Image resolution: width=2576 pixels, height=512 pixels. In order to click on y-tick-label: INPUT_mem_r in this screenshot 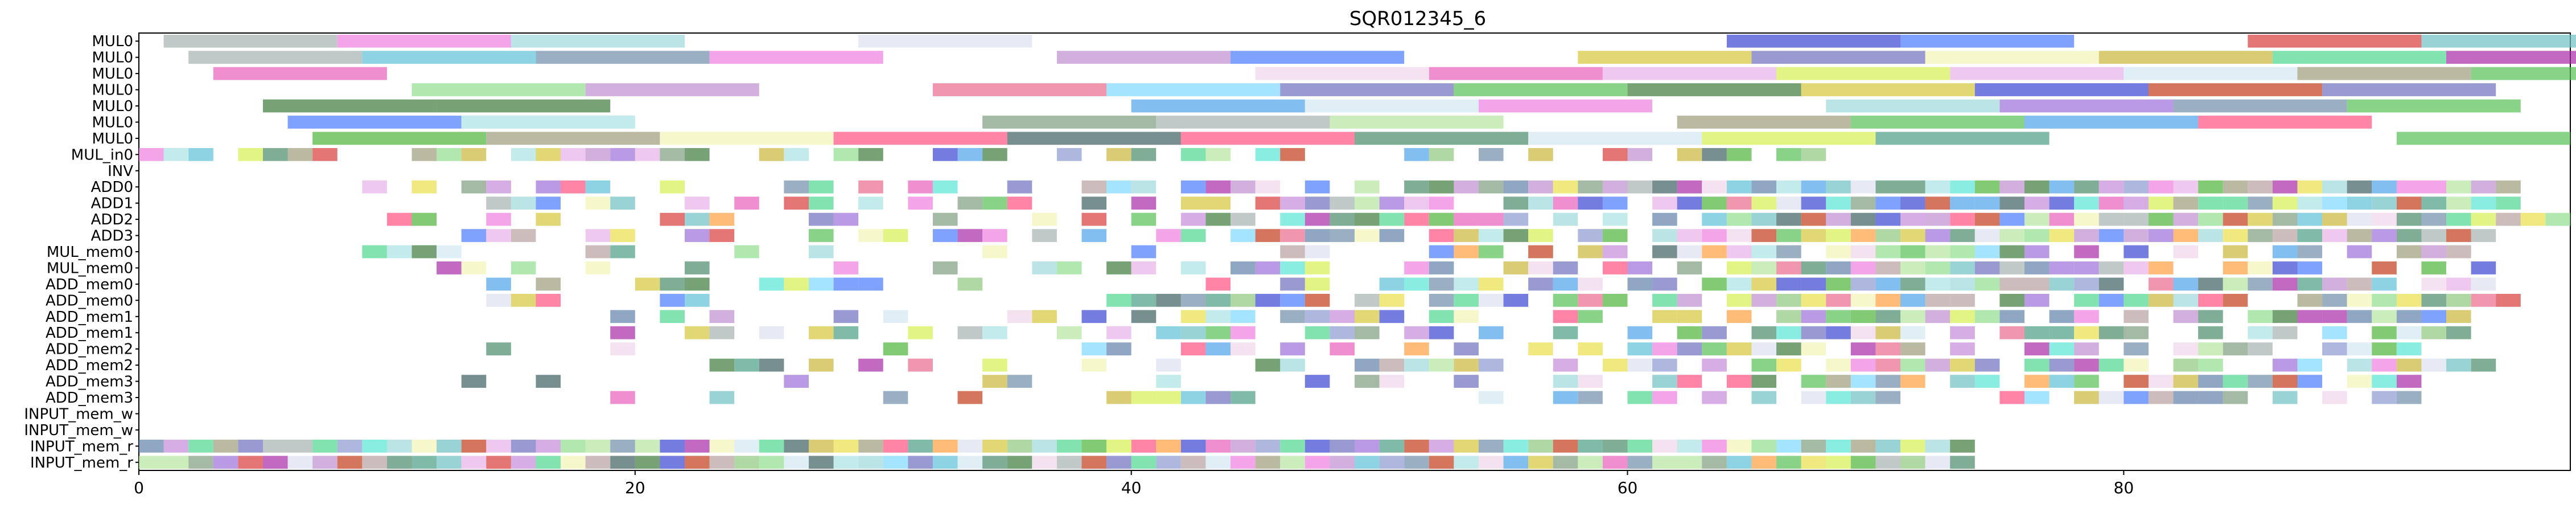, I will do `click(82, 463)`.